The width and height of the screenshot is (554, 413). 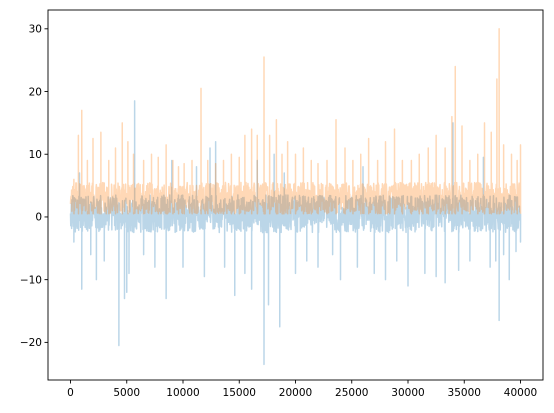 What do you see at coordinates (35, 30) in the screenshot?
I see `y-tick-label: 30` at bounding box center [35, 30].